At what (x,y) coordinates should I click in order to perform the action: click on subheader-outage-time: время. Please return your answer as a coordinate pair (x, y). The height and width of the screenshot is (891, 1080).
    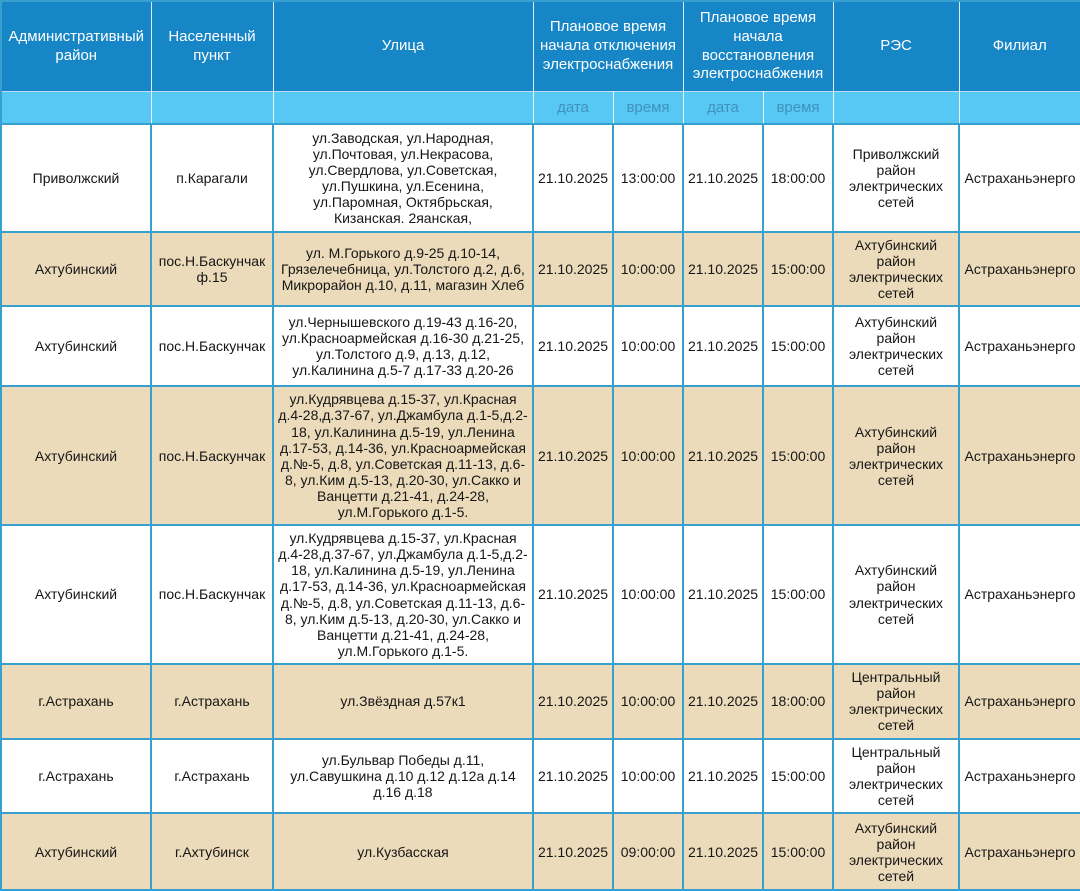
    Looking at the image, I should click on (648, 107).